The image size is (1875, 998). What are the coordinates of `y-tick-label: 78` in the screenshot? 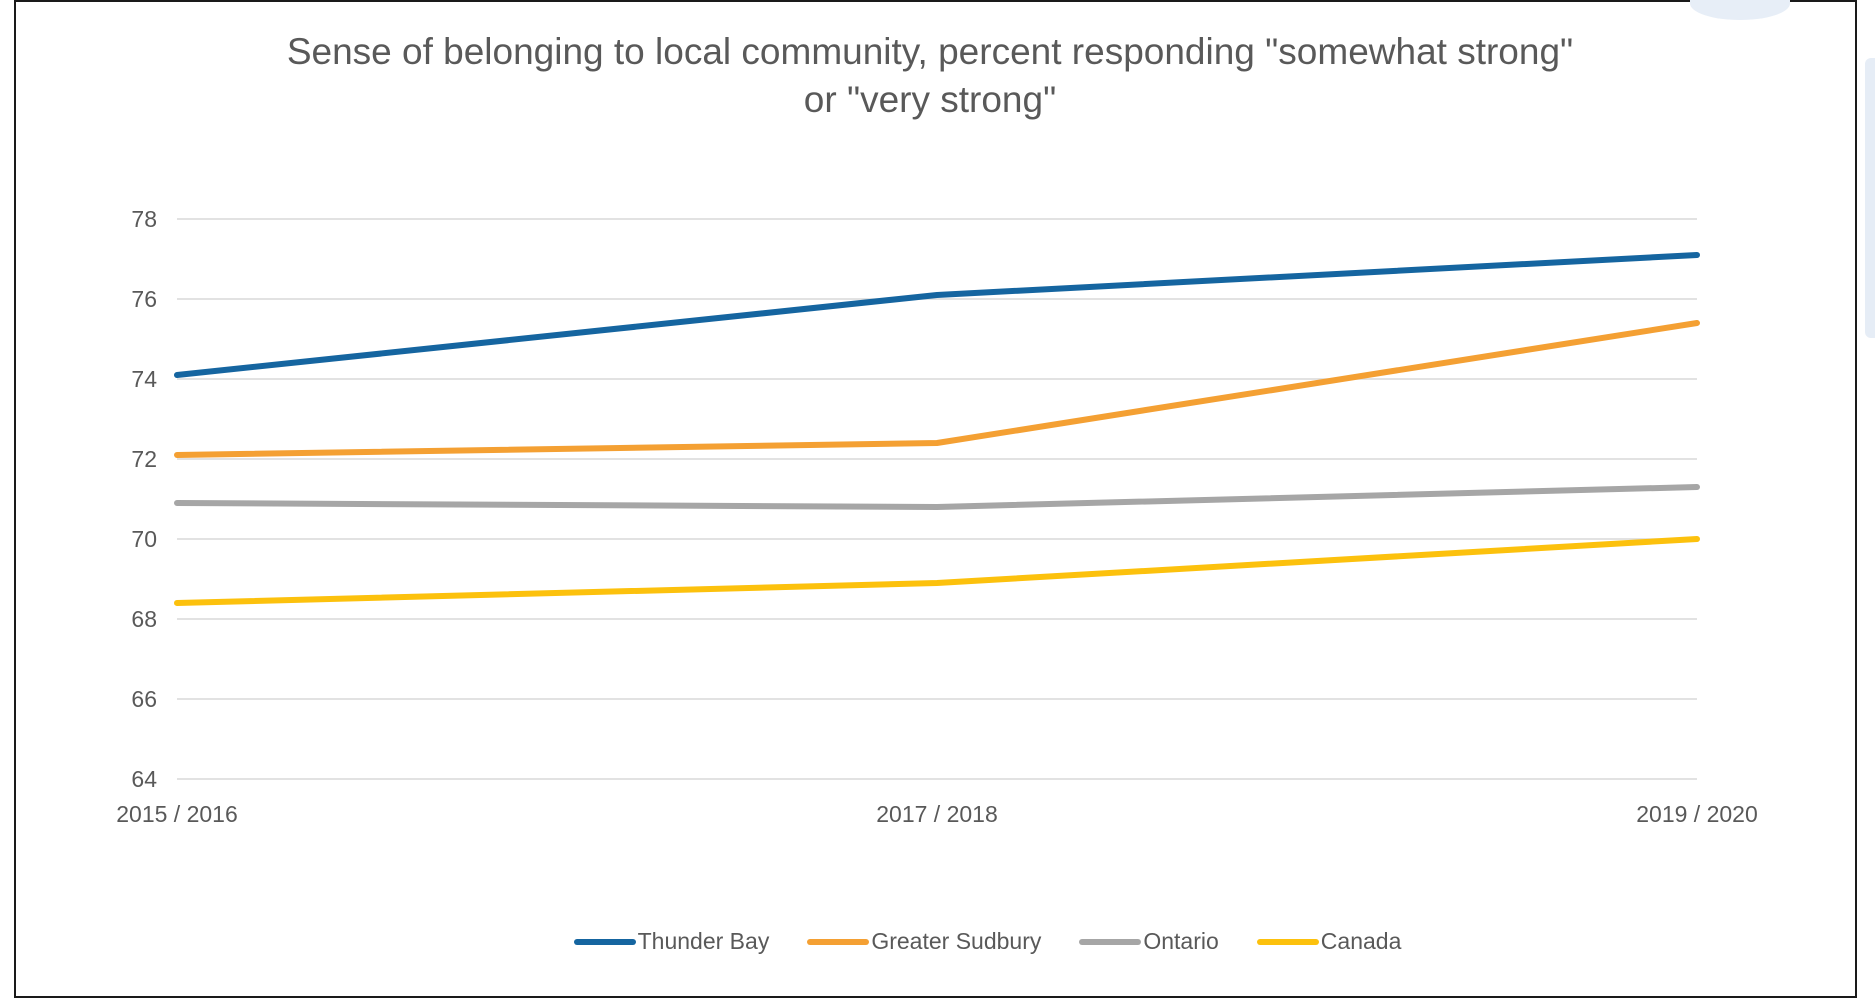 It's located at (144, 219).